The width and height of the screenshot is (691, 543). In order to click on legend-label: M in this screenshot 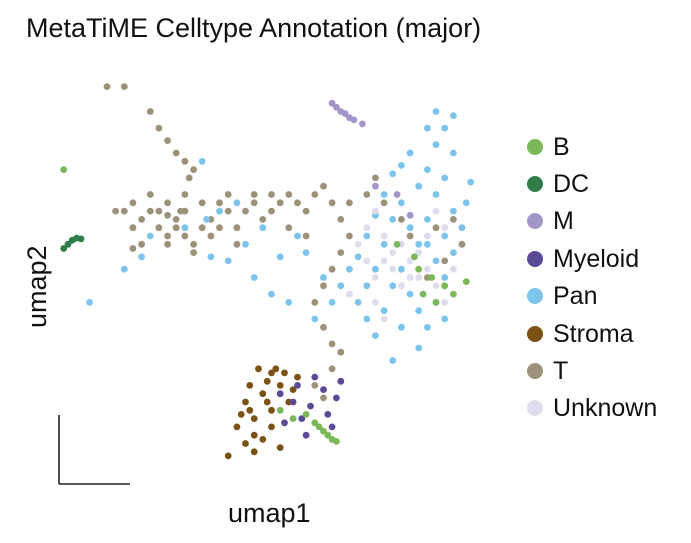, I will do `click(563, 221)`.